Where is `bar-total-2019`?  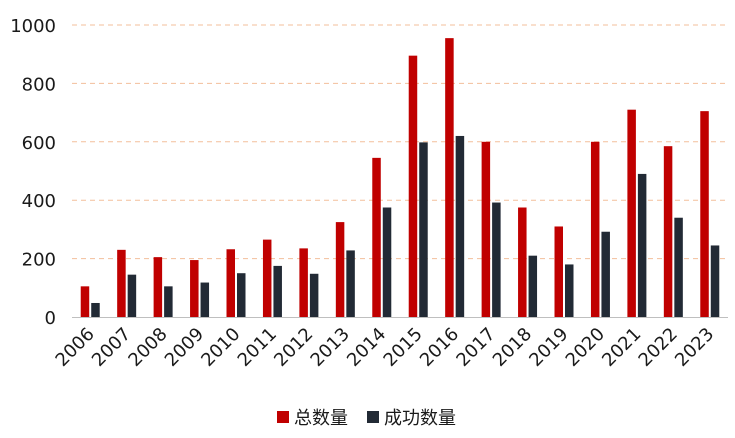 bar-total-2019 is located at coordinates (558, 271).